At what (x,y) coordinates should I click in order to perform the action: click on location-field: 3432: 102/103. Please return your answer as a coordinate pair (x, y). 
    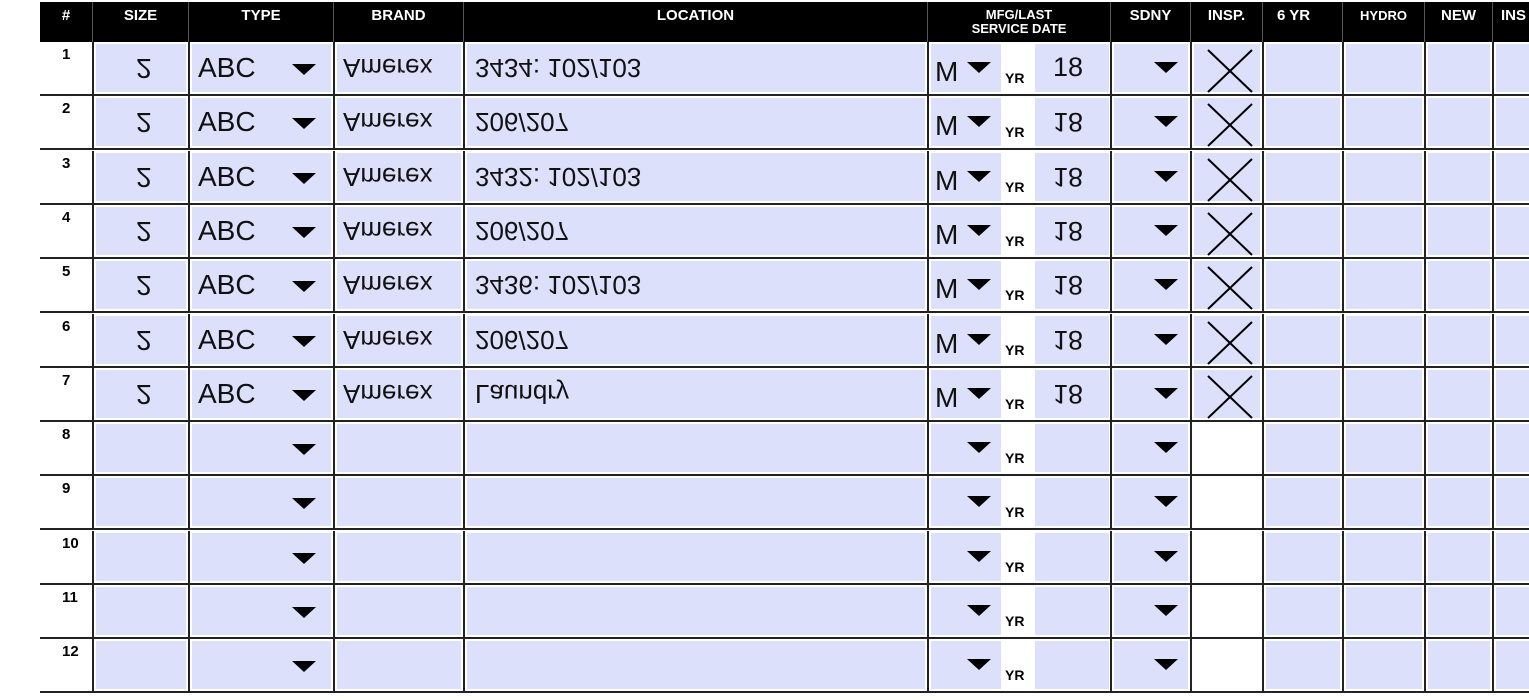
    Looking at the image, I should click on (696, 176).